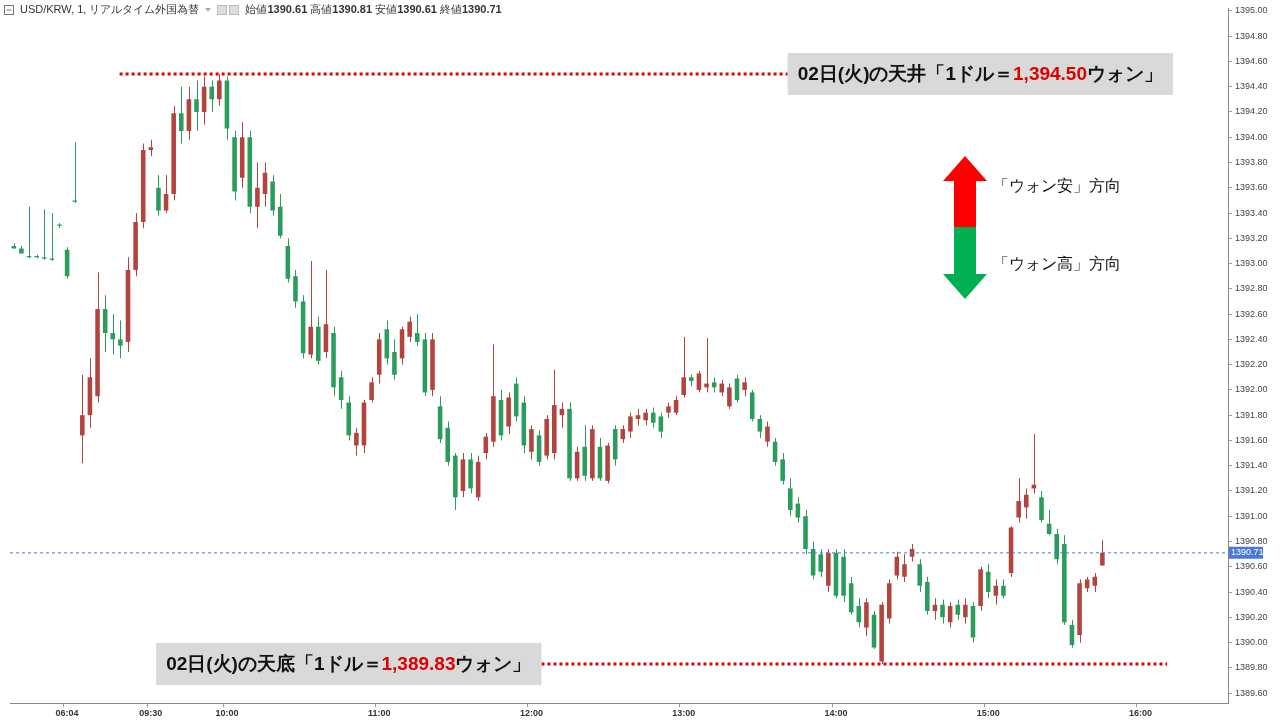 The height and width of the screenshot is (720, 1280). Describe the element at coordinates (373, 9) in the screenshot. I see `chart-subtitle: 始値1390.61 高値1390.81 安値1390.61 終値1390.71` at that location.